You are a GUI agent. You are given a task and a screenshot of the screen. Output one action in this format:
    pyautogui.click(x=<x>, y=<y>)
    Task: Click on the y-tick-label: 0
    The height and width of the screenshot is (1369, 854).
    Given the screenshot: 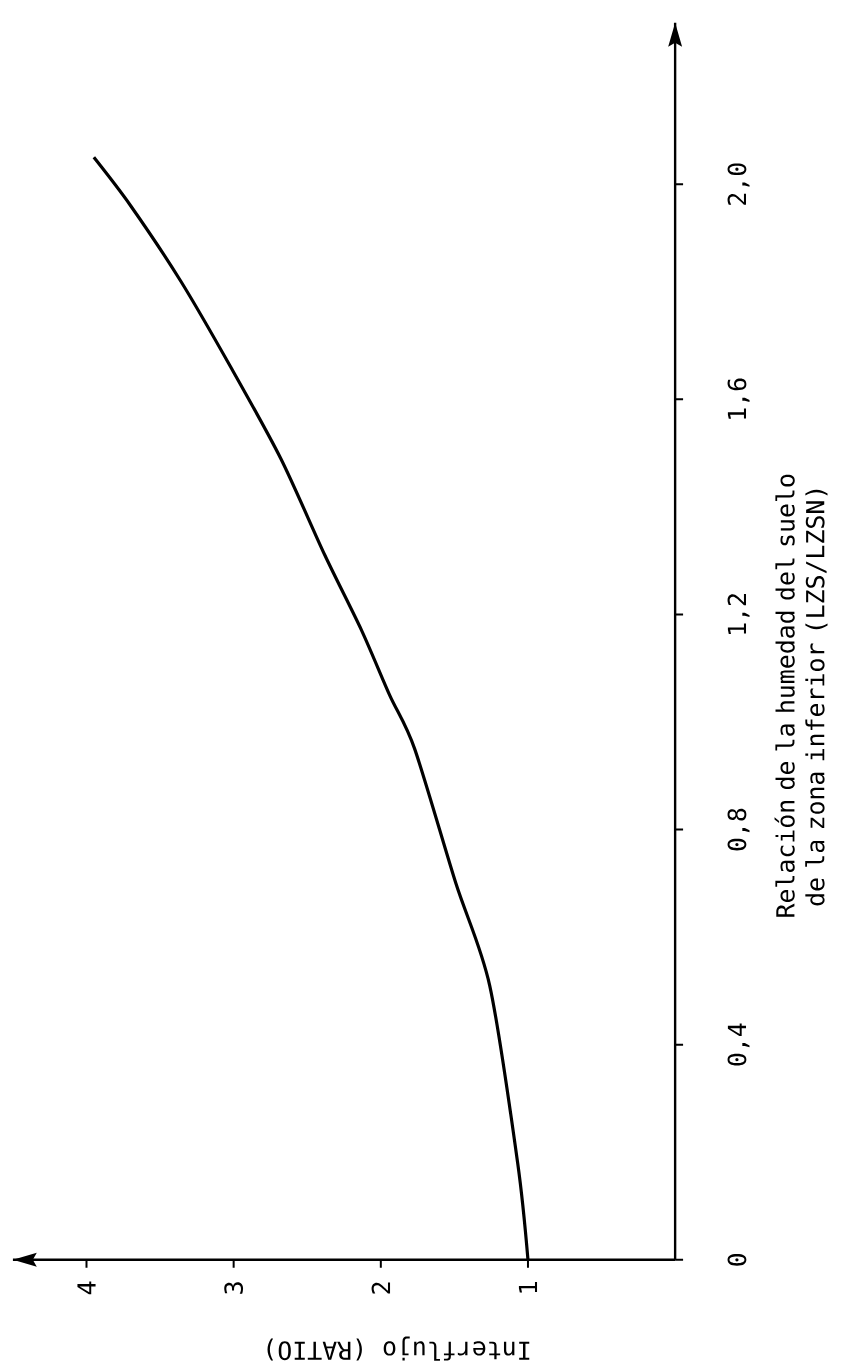 What is the action you would take?
    pyautogui.click(x=737, y=1259)
    